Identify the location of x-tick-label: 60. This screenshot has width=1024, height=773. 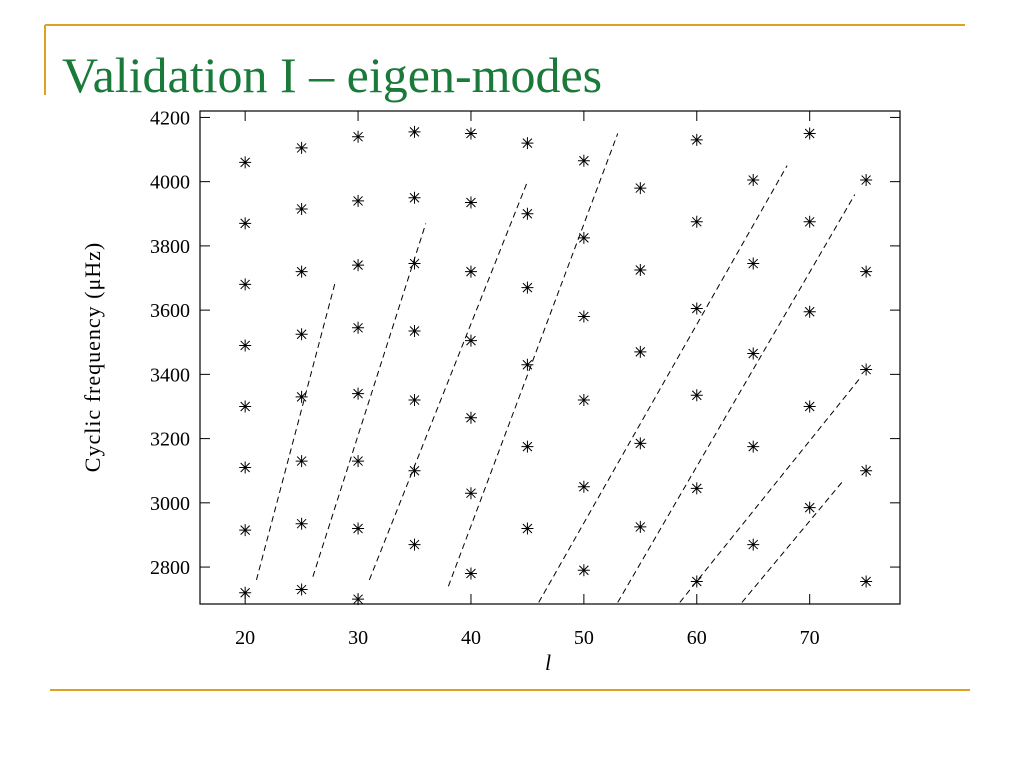
(697, 638).